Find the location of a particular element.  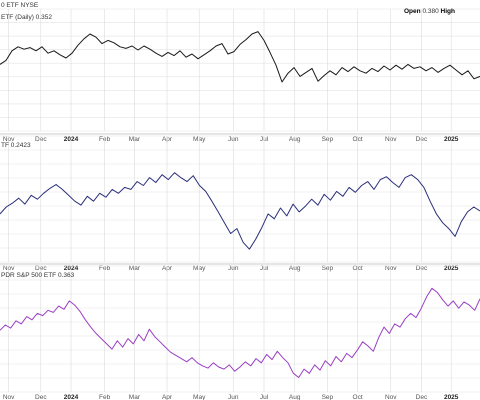

panel-1-title-text: 0 ETF NYSE is located at coordinates (20, 5).